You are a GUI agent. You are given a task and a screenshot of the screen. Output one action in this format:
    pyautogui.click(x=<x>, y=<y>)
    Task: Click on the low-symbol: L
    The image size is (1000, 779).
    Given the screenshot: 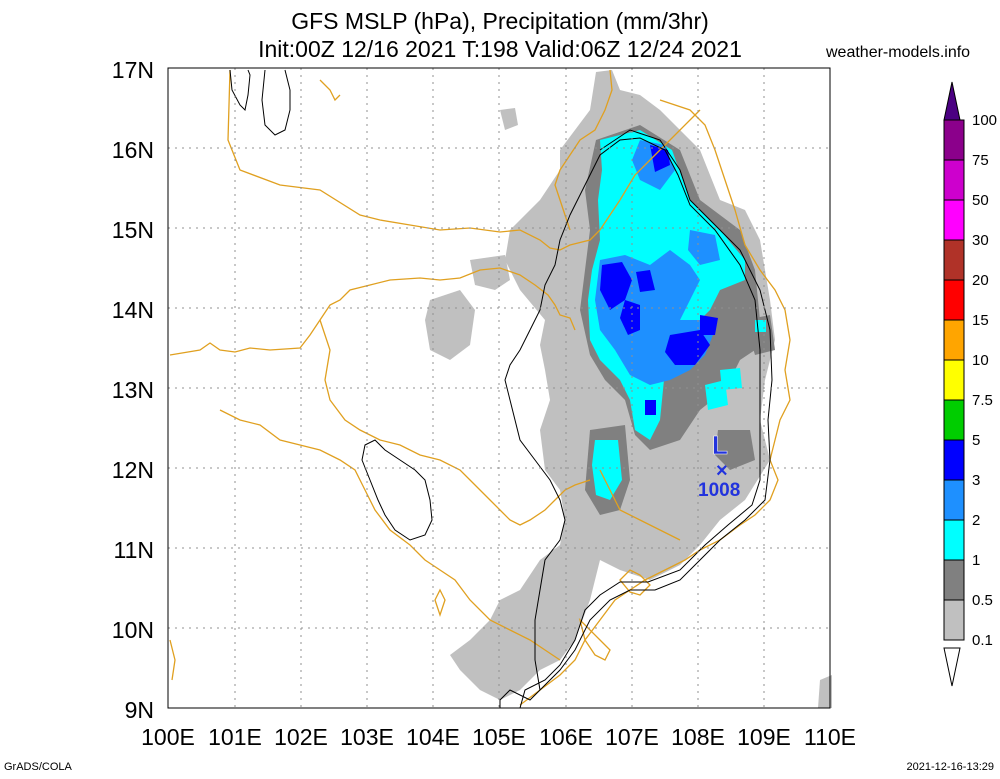 What is the action you would take?
    pyautogui.click(x=720, y=445)
    